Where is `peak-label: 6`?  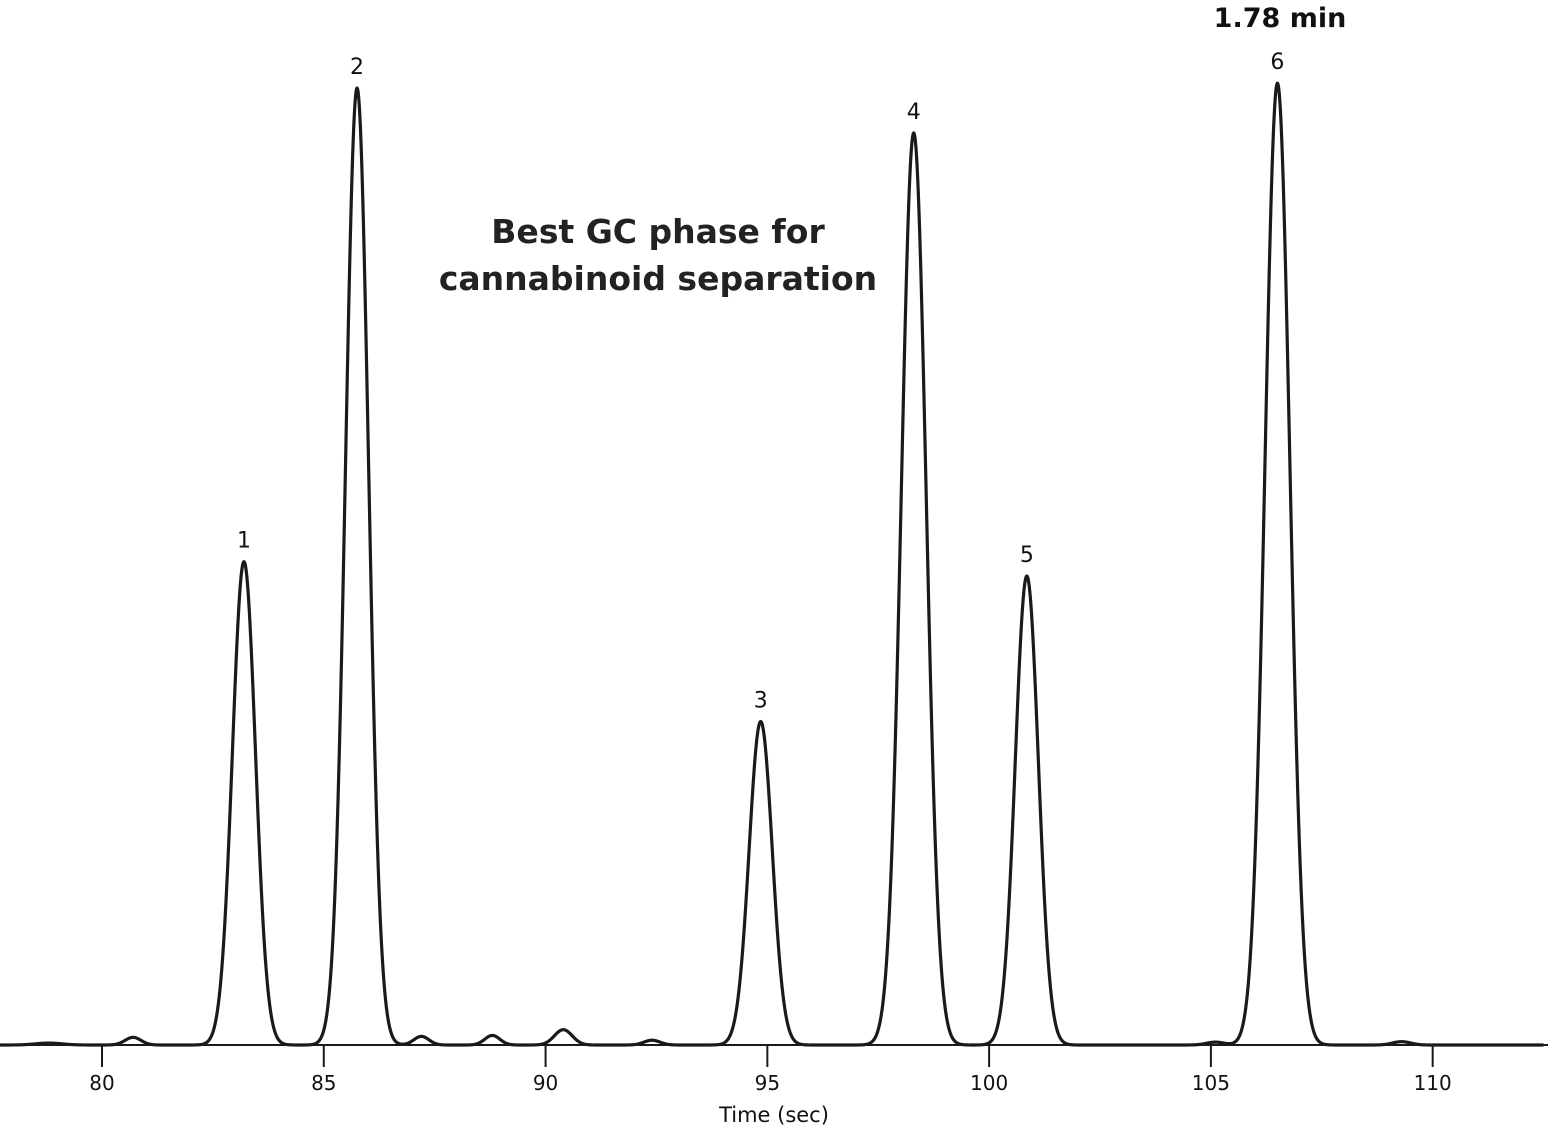 peak-label: 6 is located at coordinates (1277, 62).